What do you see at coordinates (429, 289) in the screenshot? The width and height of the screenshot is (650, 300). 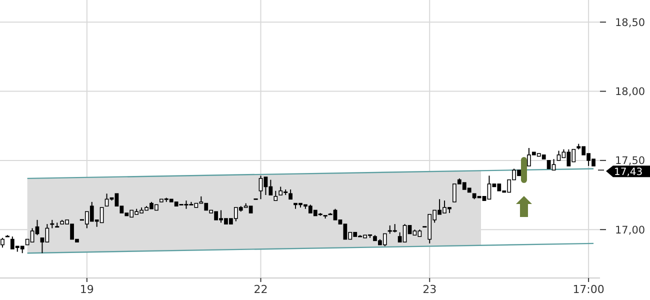 I see `x-tick-label: 23` at bounding box center [429, 289].